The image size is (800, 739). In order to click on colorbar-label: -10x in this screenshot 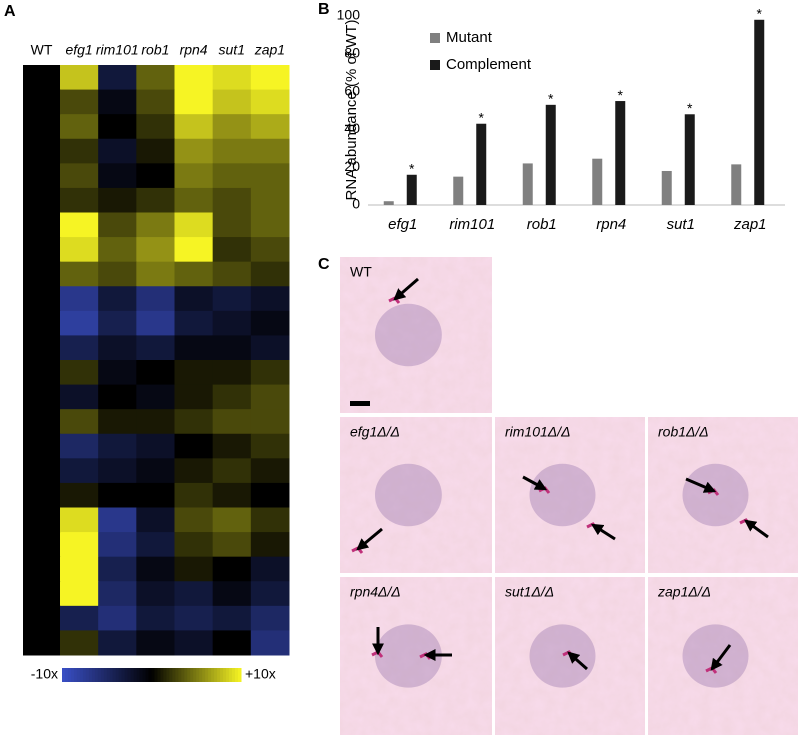, I will do `click(44, 674)`.